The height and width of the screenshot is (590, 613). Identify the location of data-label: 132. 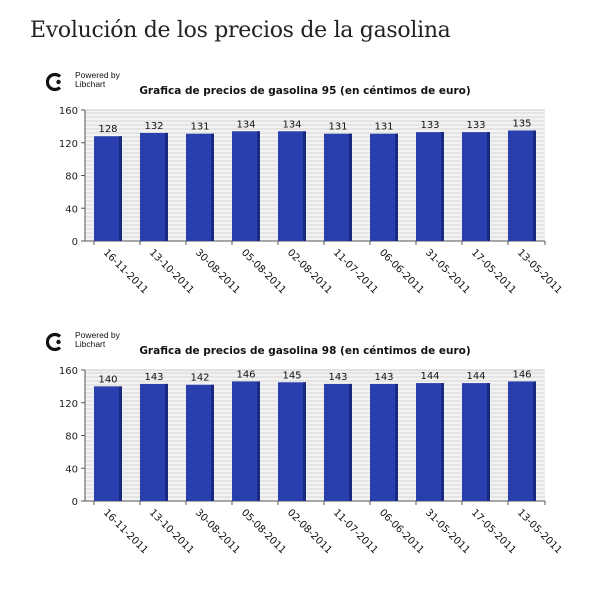
(153, 126).